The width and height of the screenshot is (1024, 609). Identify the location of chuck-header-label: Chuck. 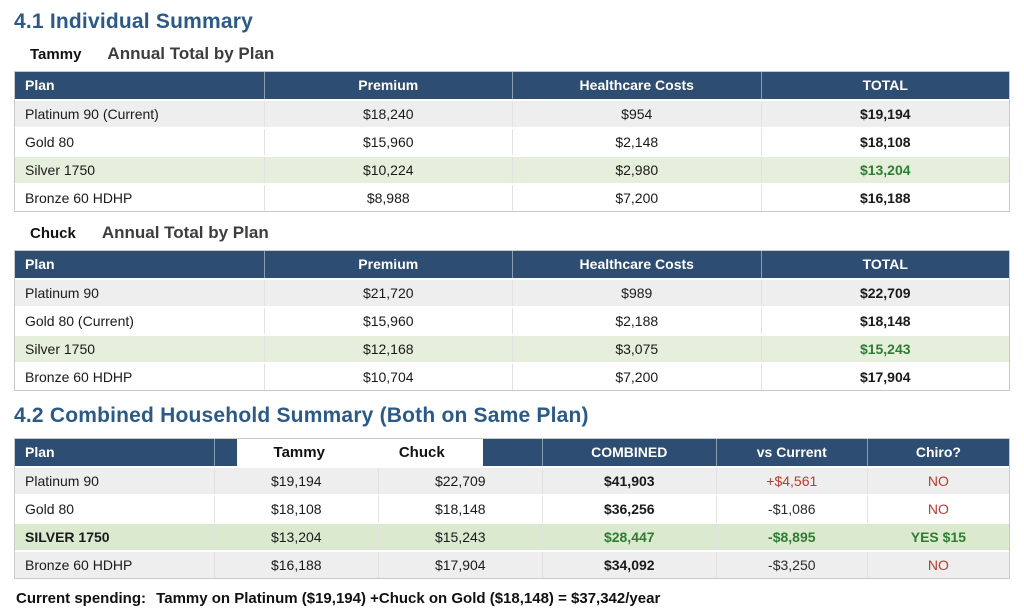
(421, 452).